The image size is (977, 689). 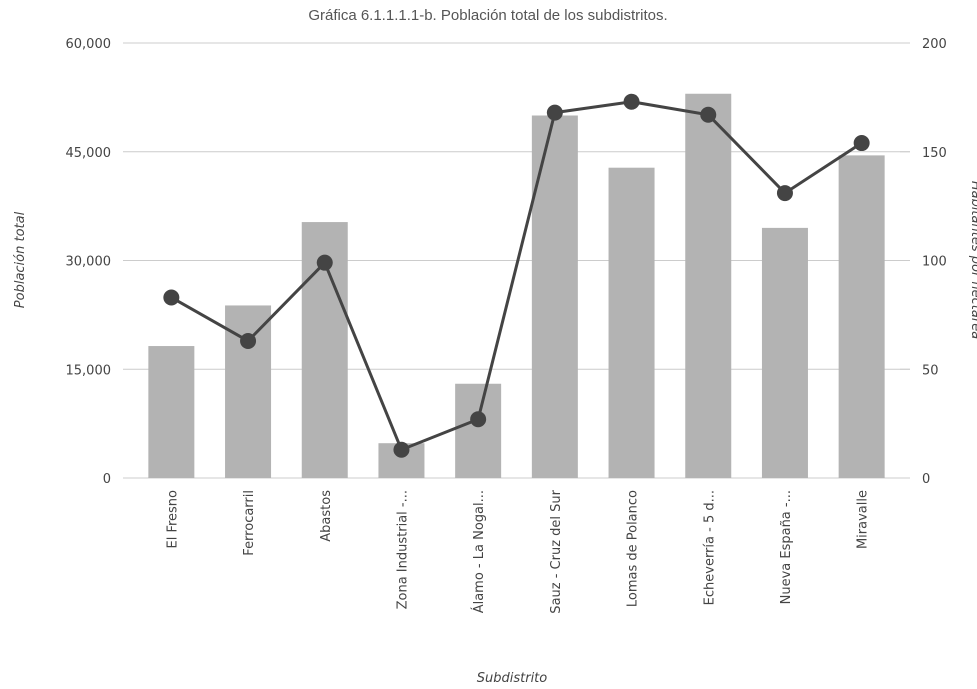 I want to click on y-tick-label: 60,000, so click(x=89, y=44).